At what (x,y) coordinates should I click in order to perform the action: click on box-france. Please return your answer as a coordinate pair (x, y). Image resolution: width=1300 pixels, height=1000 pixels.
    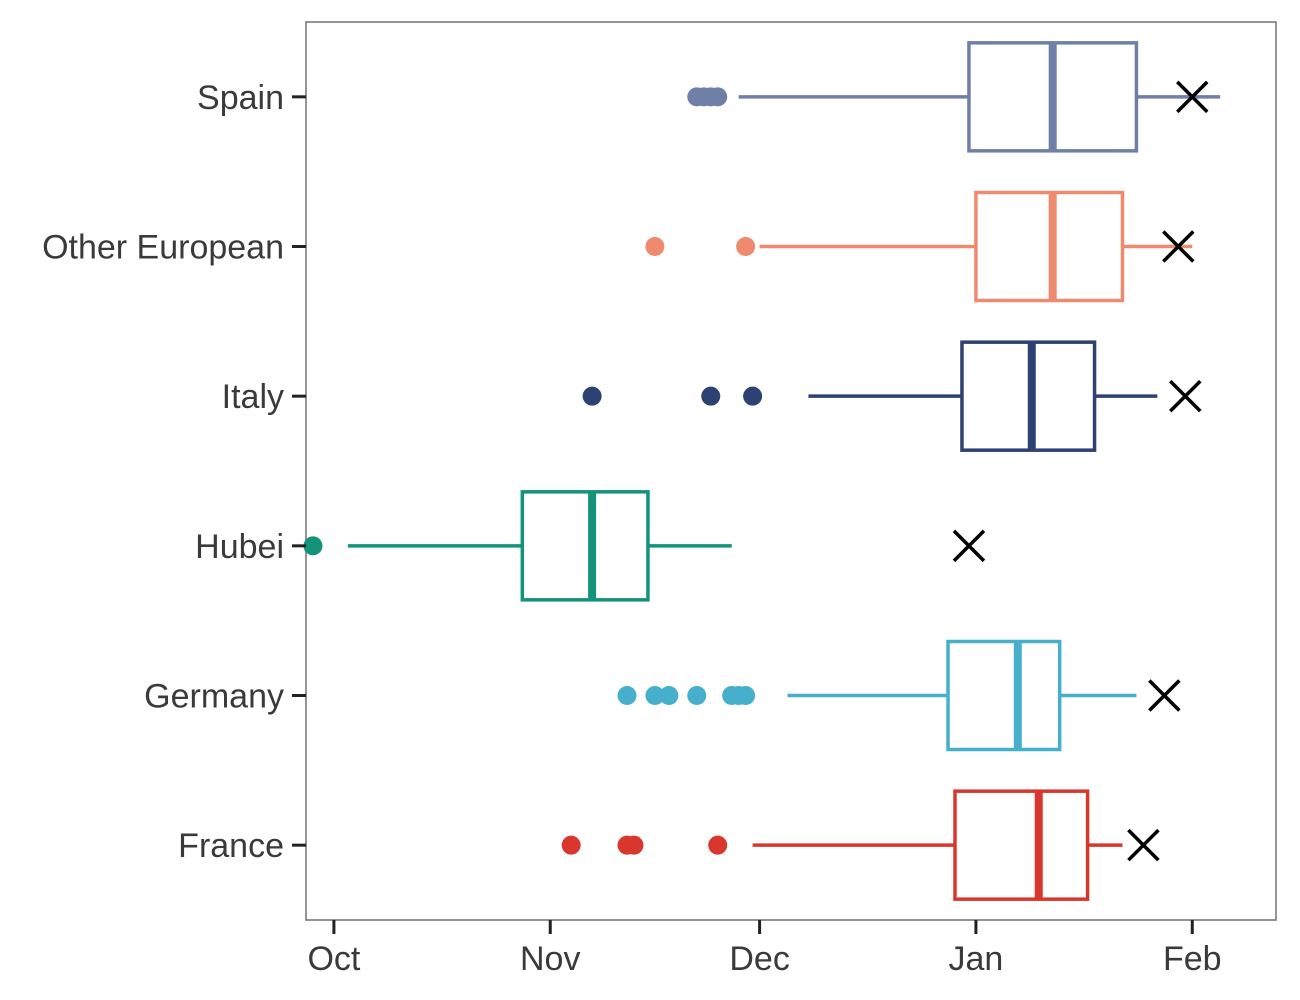
    Looking at the image, I should click on (1021, 845).